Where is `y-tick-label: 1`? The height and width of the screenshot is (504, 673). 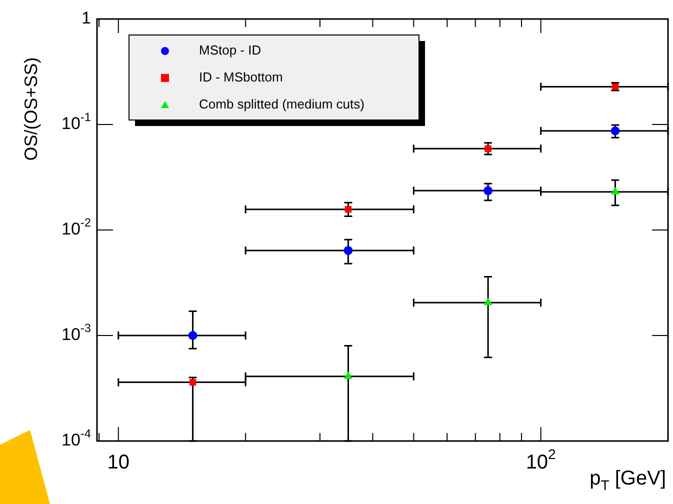
y-tick-label: 1 is located at coordinates (87, 18).